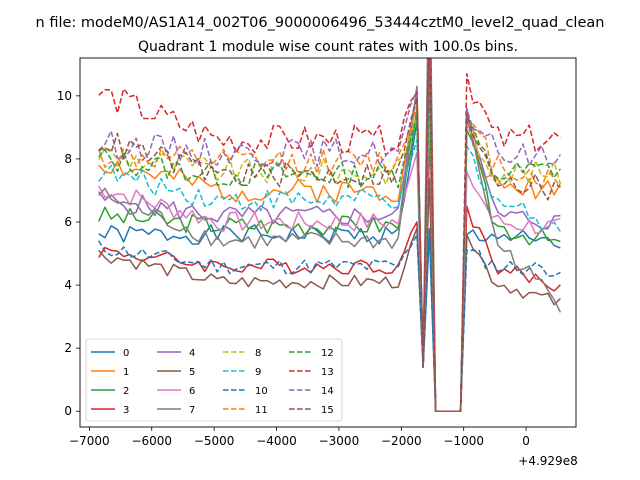 The image size is (640, 480). I want to click on legend-label-4: 4, so click(192, 353).